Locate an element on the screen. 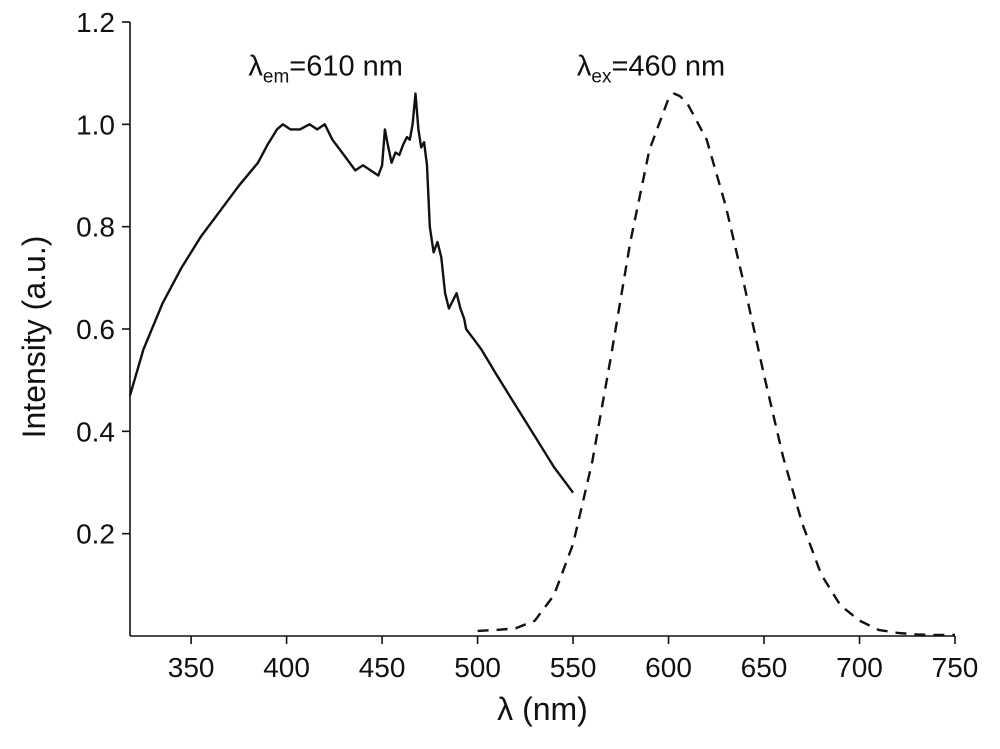 This screenshot has width=1000, height=749. y-axis-label: Intensity (a.u.) is located at coordinates (34, 337).